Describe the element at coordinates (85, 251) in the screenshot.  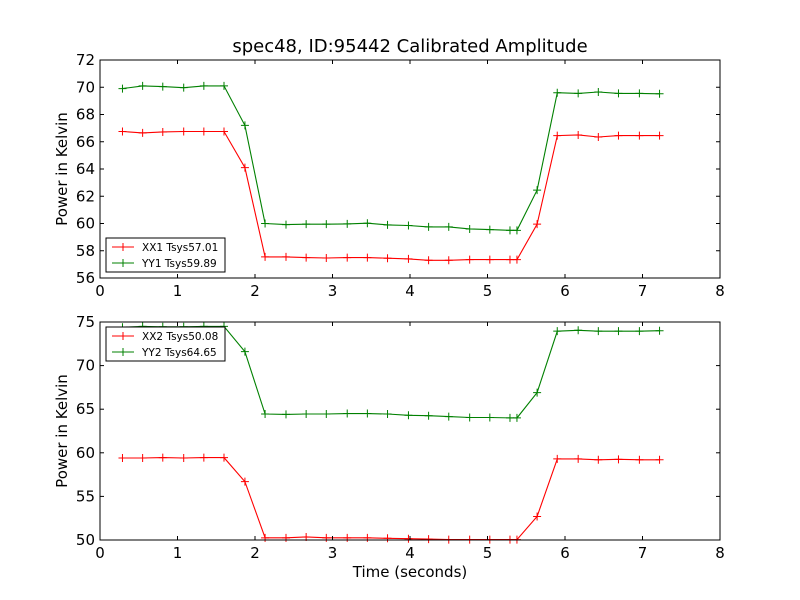
I see `y-tick-label: 58` at that location.